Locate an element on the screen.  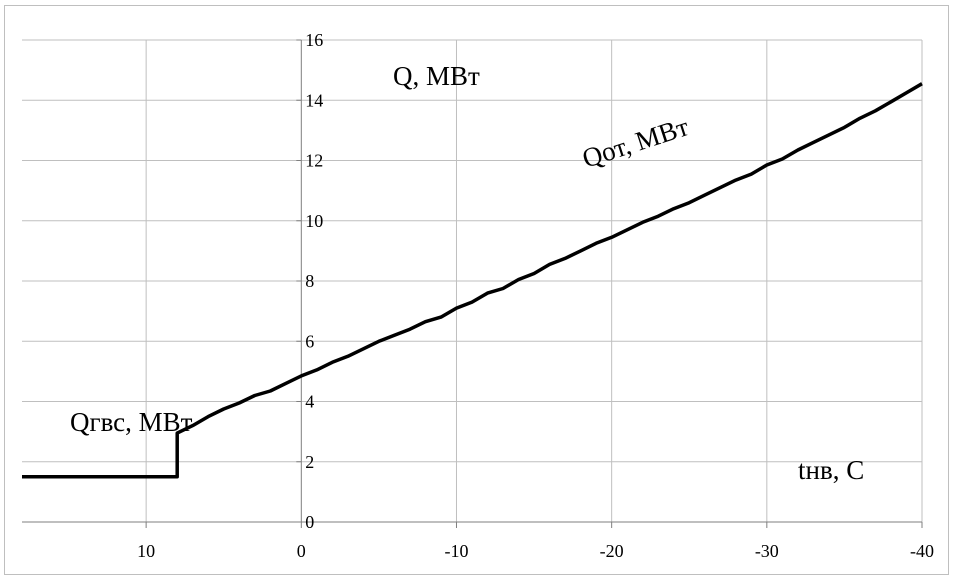
x-tick-label: -30 is located at coordinates (767, 551).